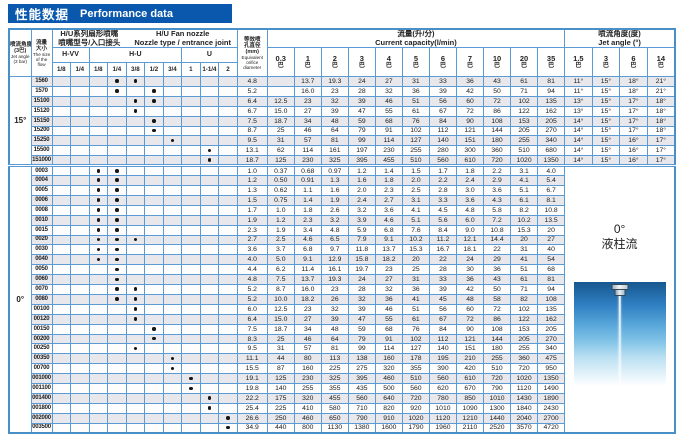 This screenshot has height=438, width=679. What do you see at coordinates (470, 329) in the screenshot?
I see `capacity-value-cell: 90` at bounding box center [470, 329].